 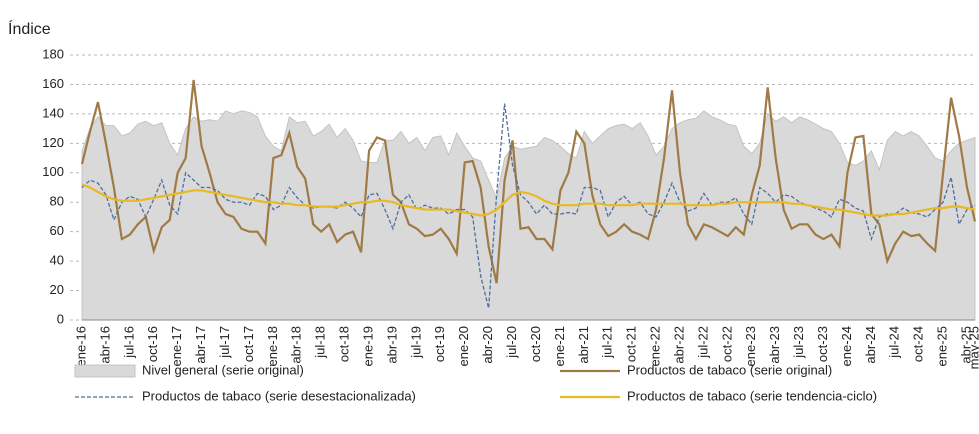 I want to click on x-tick-label: abr-24, so click(x=870, y=345).